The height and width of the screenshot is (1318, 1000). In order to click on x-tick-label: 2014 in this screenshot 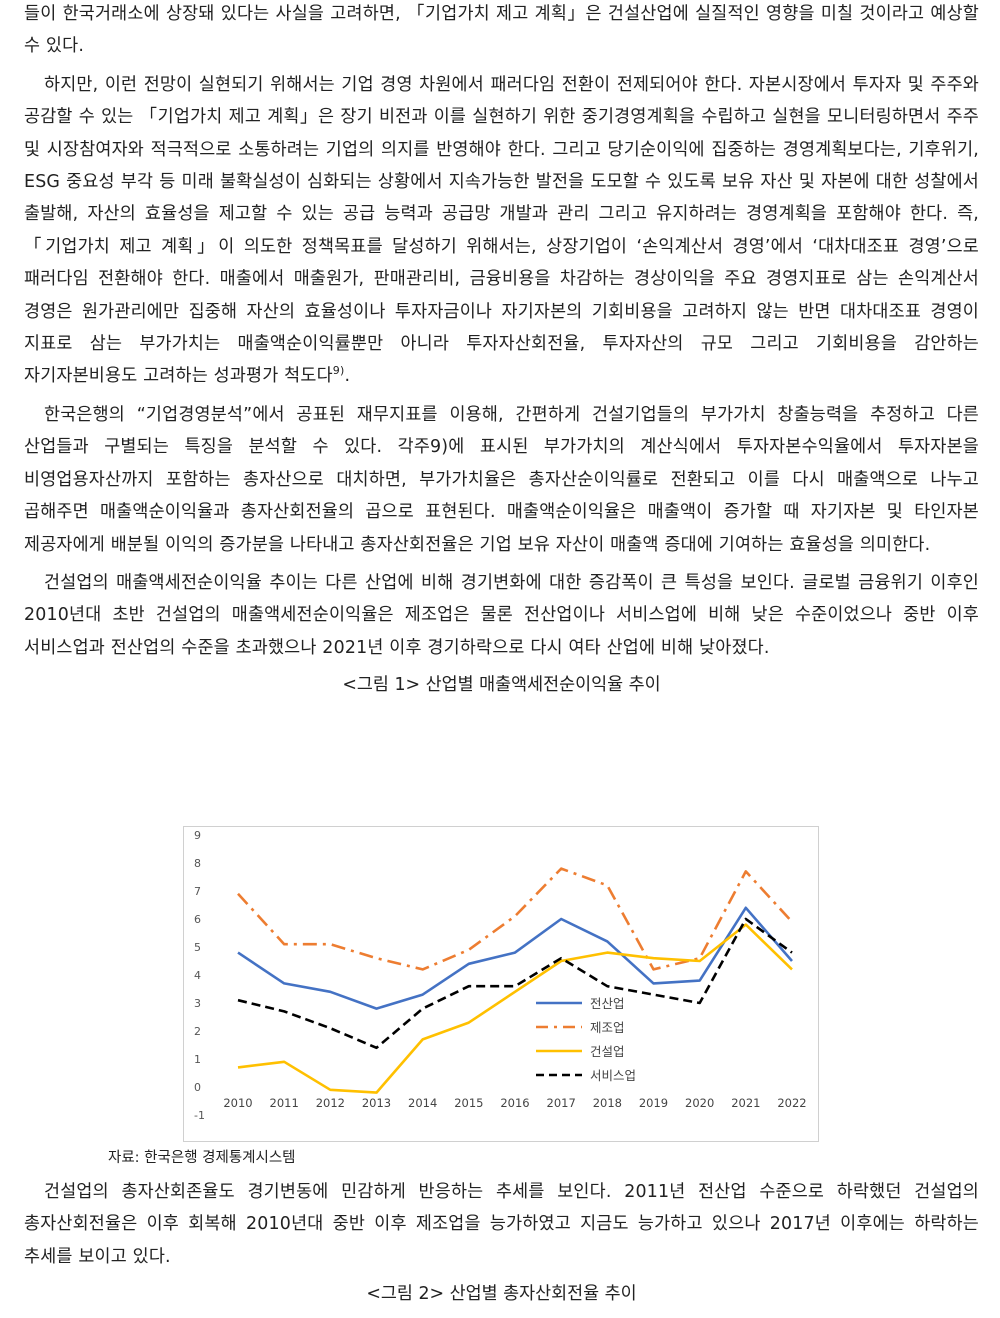, I will do `click(422, 1103)`.